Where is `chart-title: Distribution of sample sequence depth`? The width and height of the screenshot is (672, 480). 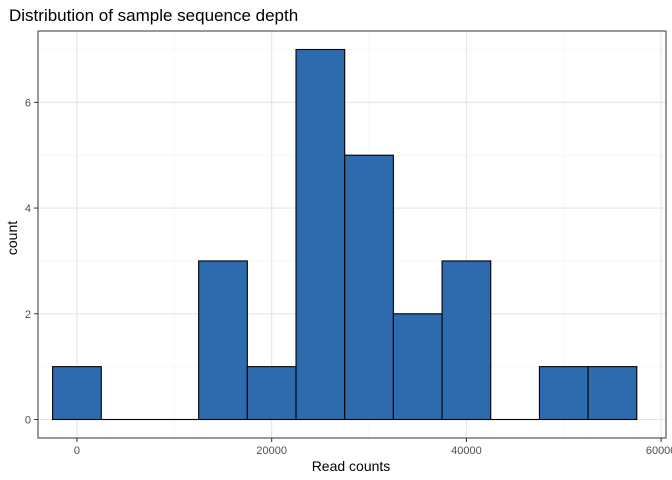 chart-title: Distribution of sample sequence depth is located at coordinates (153, 15).